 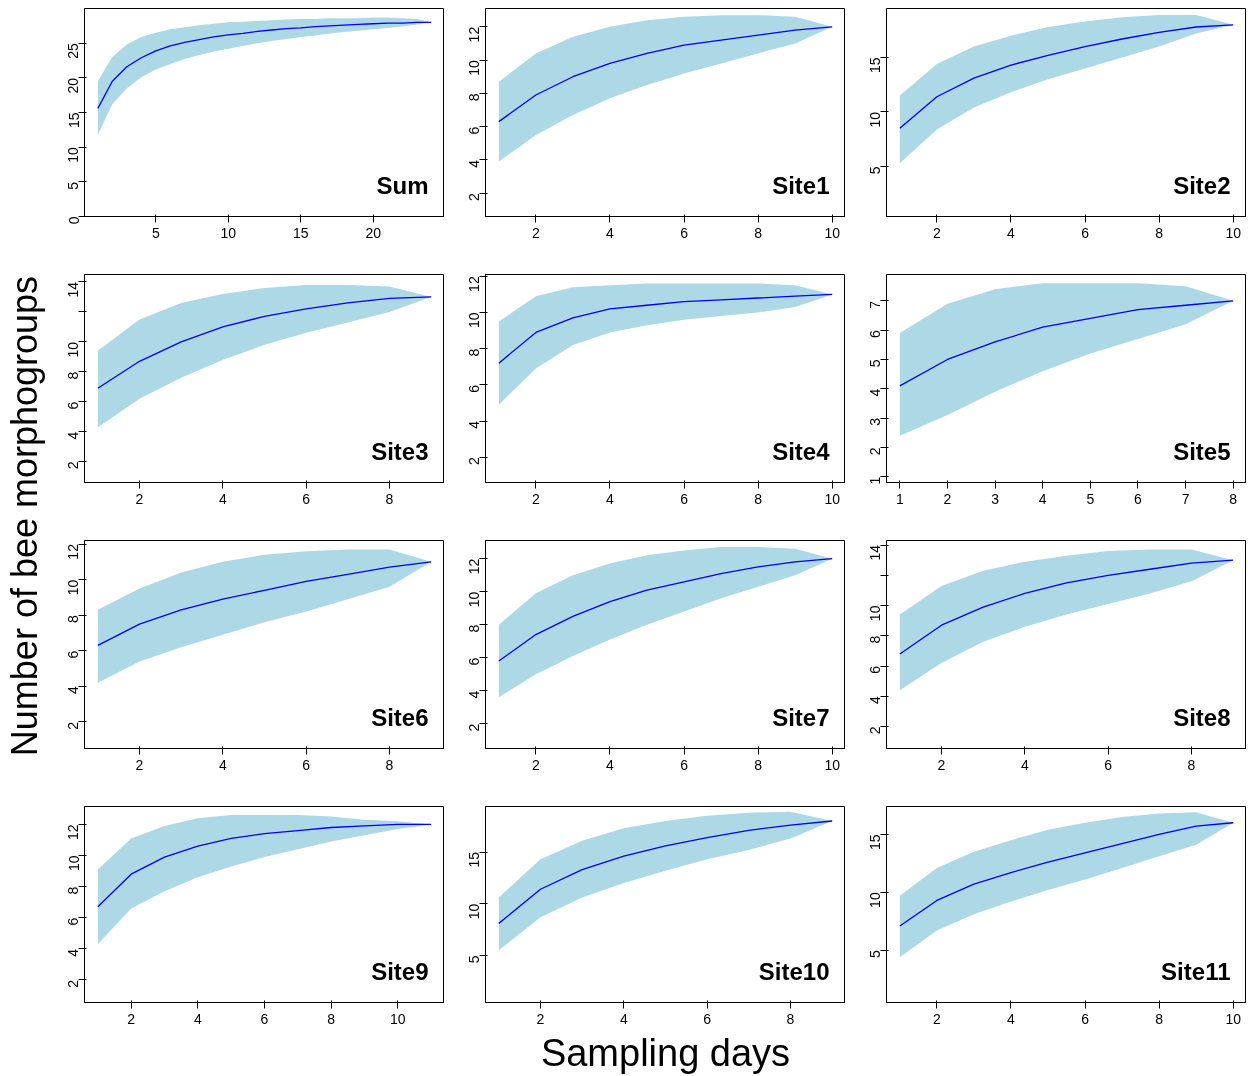 I want to click on x-tick-label: 15, so click(x=300, y=232).